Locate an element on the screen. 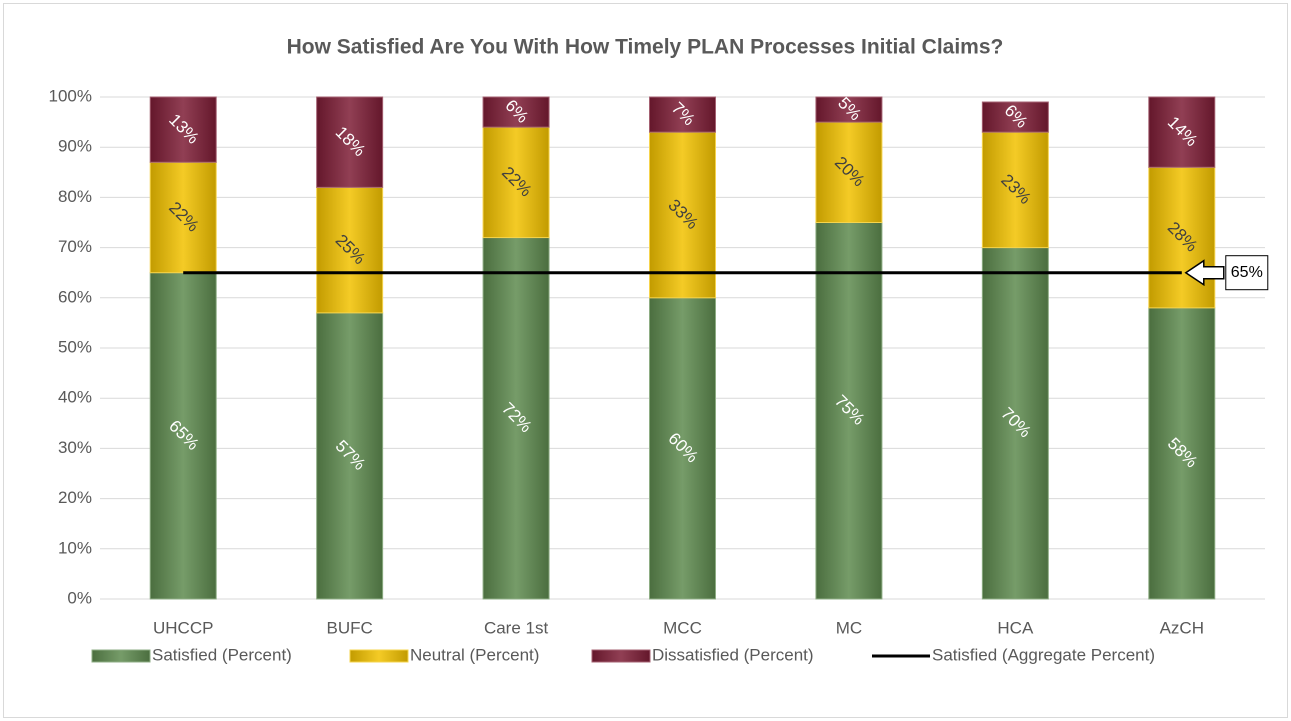  y-tick-label: 80% is located at coordinates (75, 196).